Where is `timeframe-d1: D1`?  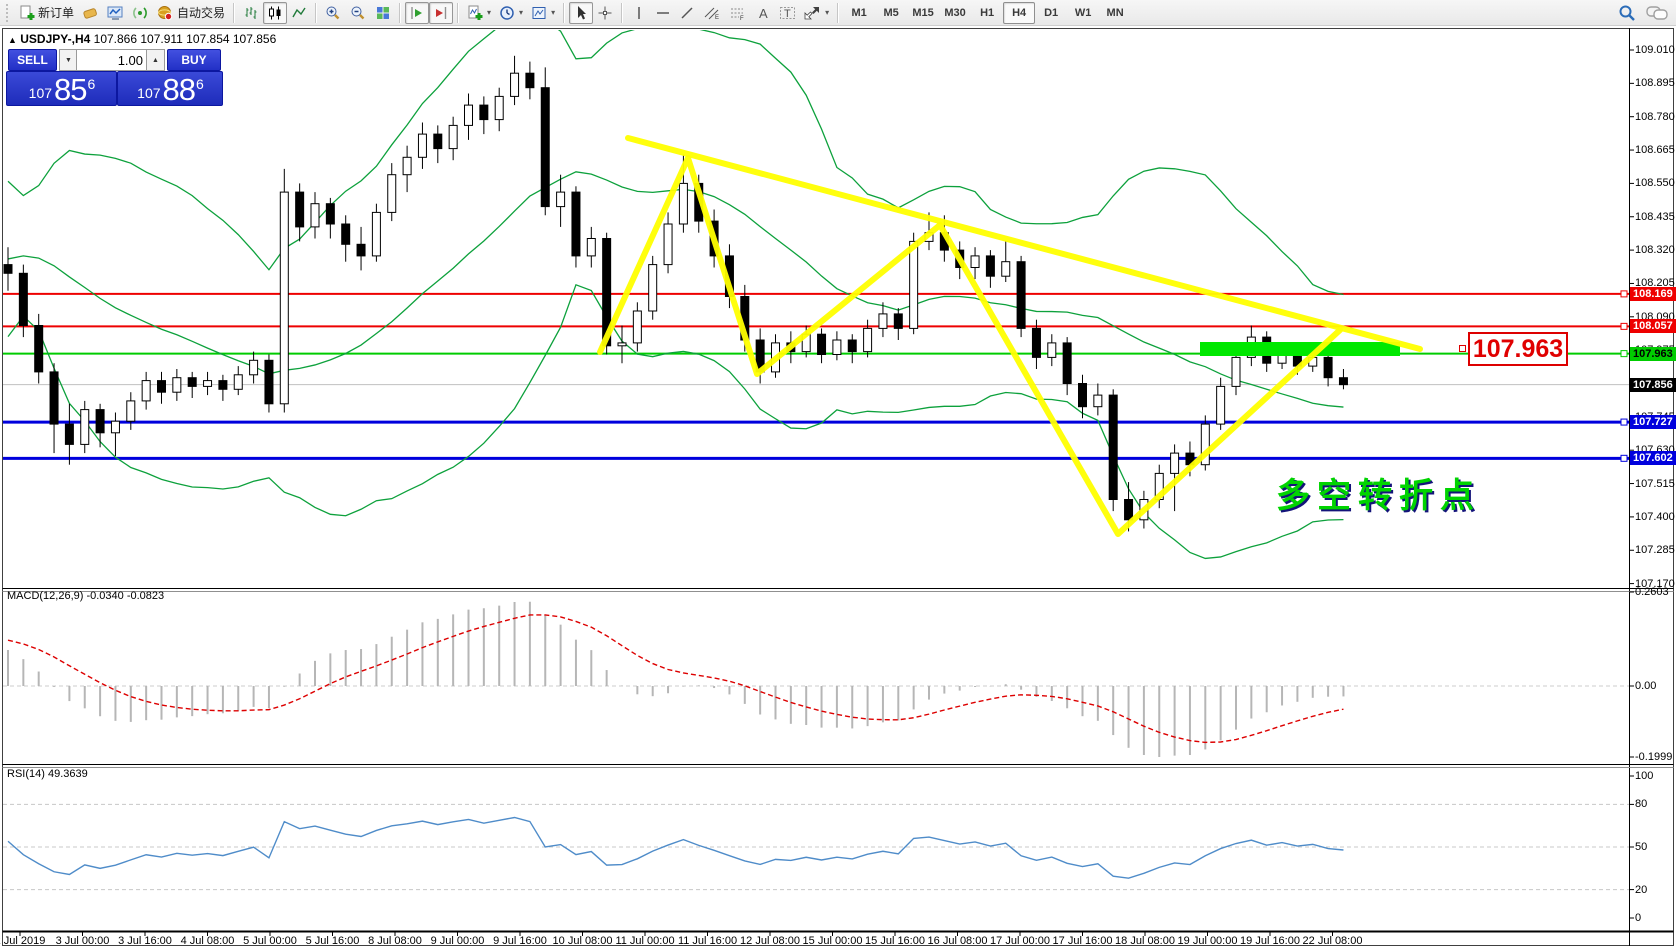
timeframe-d1: D1 is located at coordinates (1051, 12).